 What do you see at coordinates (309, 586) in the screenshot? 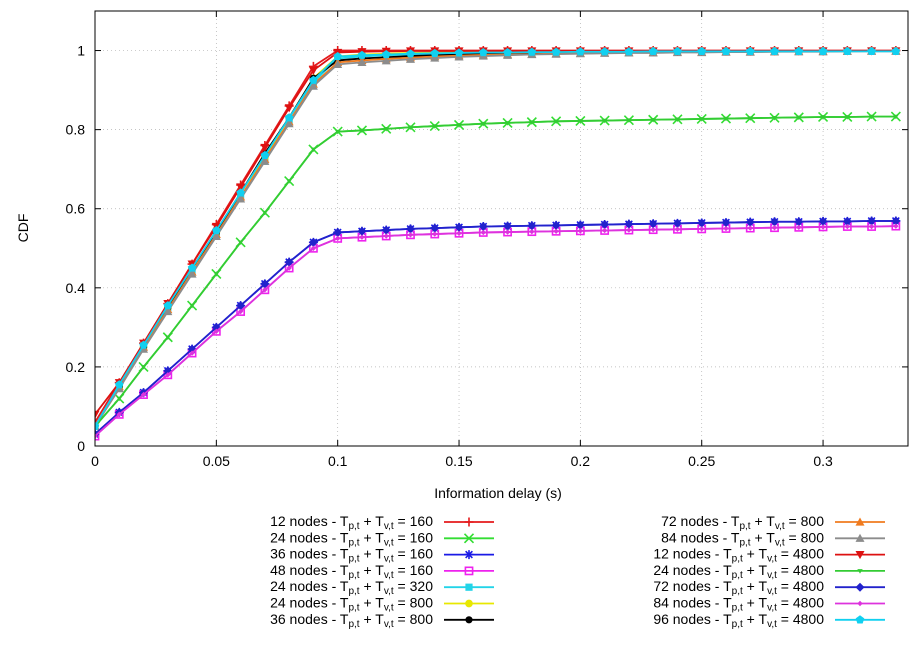
I see `legend-label-part: 24 nodes - T` at bounding box center [309, 586].